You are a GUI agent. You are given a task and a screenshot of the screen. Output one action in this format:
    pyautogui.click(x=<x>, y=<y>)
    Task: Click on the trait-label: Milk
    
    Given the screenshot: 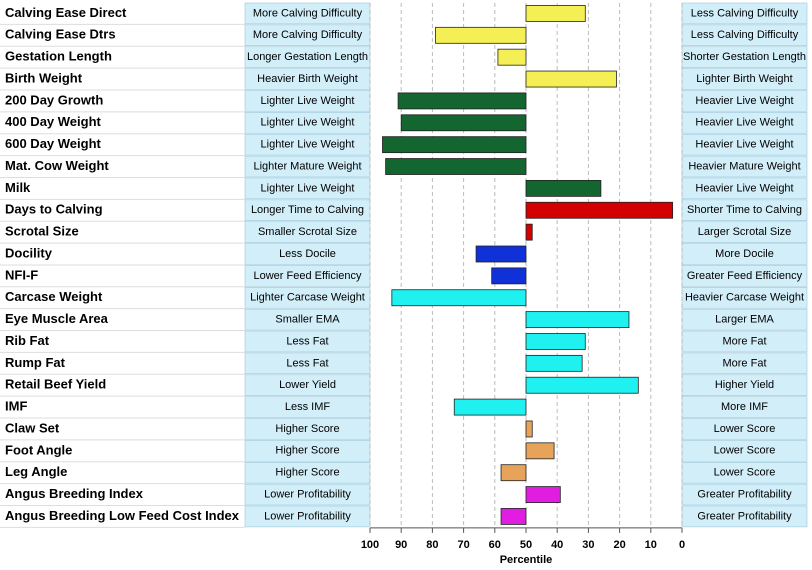 What is the action you would take?
    pyautogui.click(x=18, y=187)
    